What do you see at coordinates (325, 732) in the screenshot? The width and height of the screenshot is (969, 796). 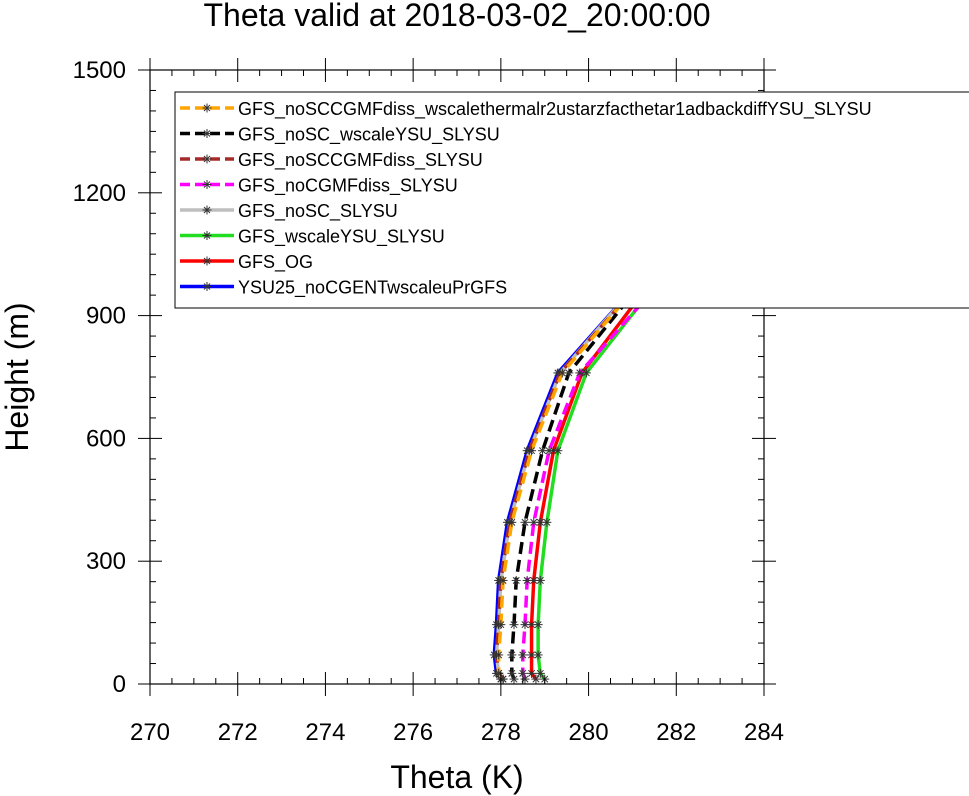 I see `x-tick-label: 274` at bounding box center [325, 732].